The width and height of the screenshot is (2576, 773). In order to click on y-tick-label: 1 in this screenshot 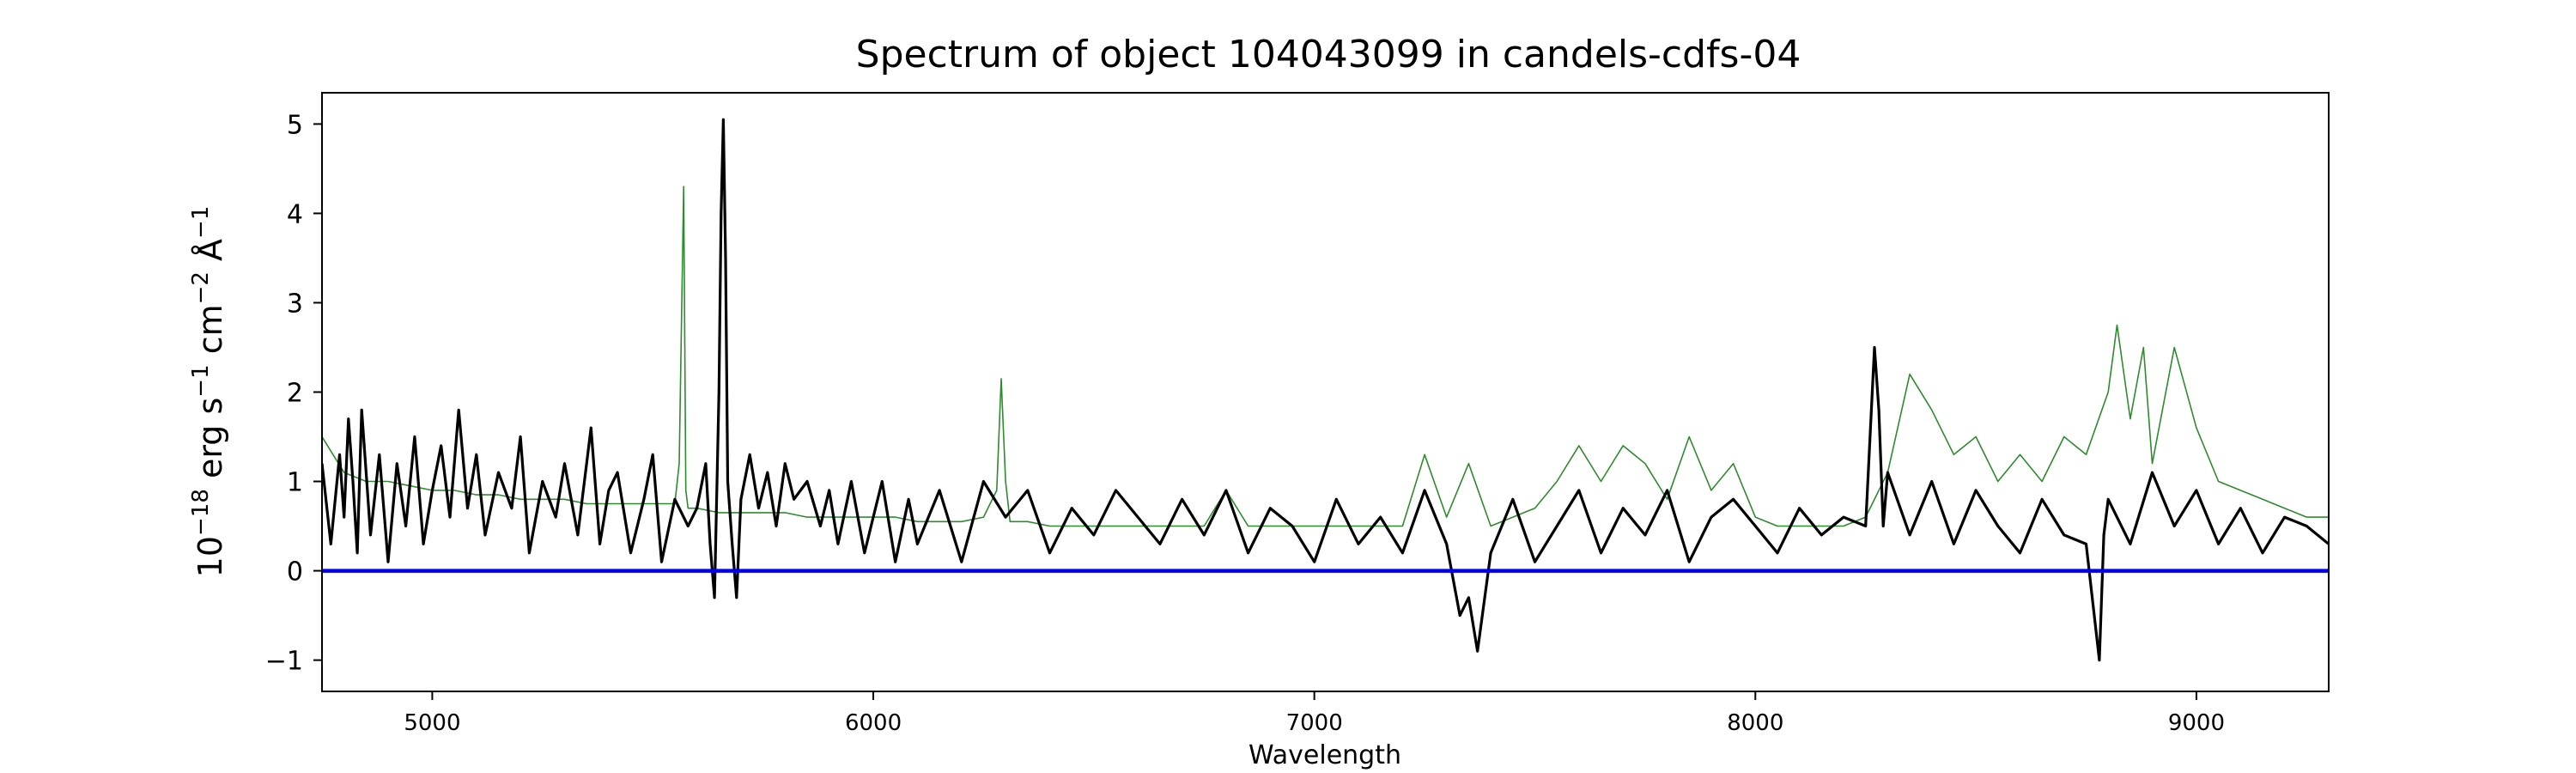, I will do `click(295, 483)`.